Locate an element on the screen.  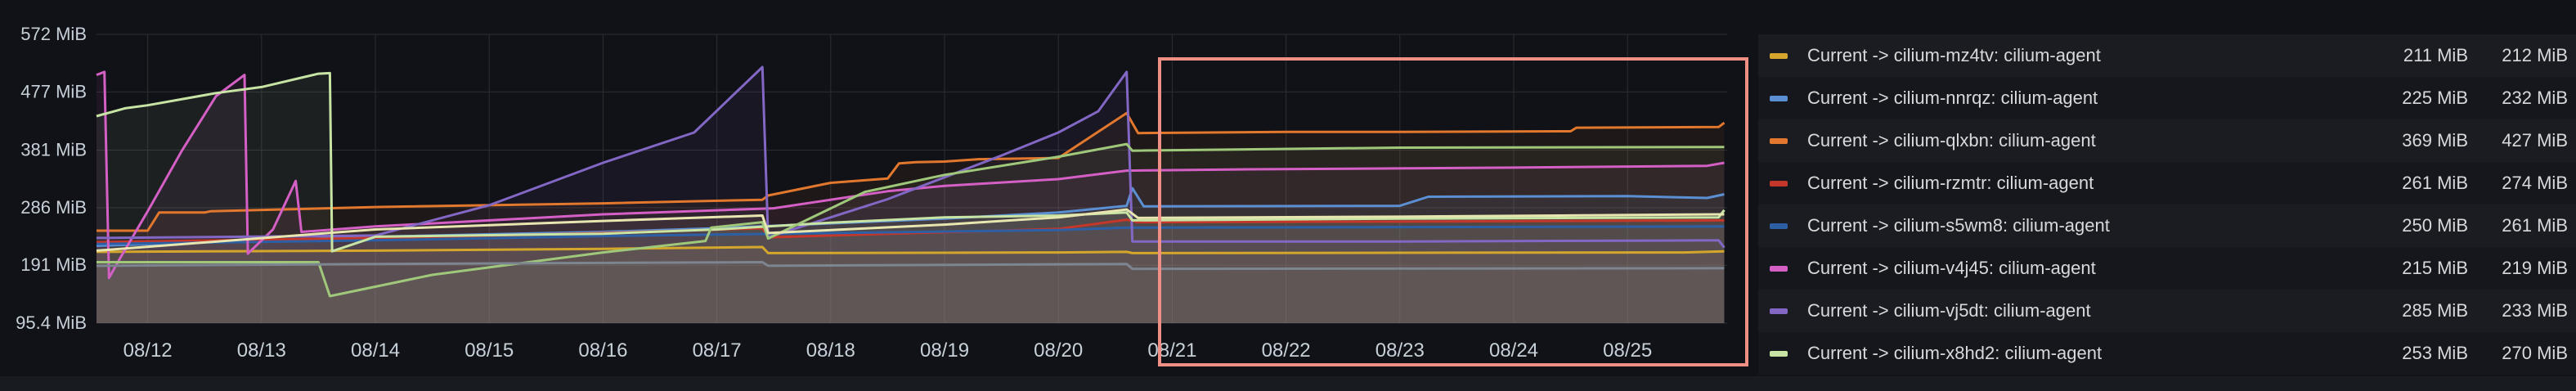
x-tick-label: 08/18 is located at coordinates (830, 350).